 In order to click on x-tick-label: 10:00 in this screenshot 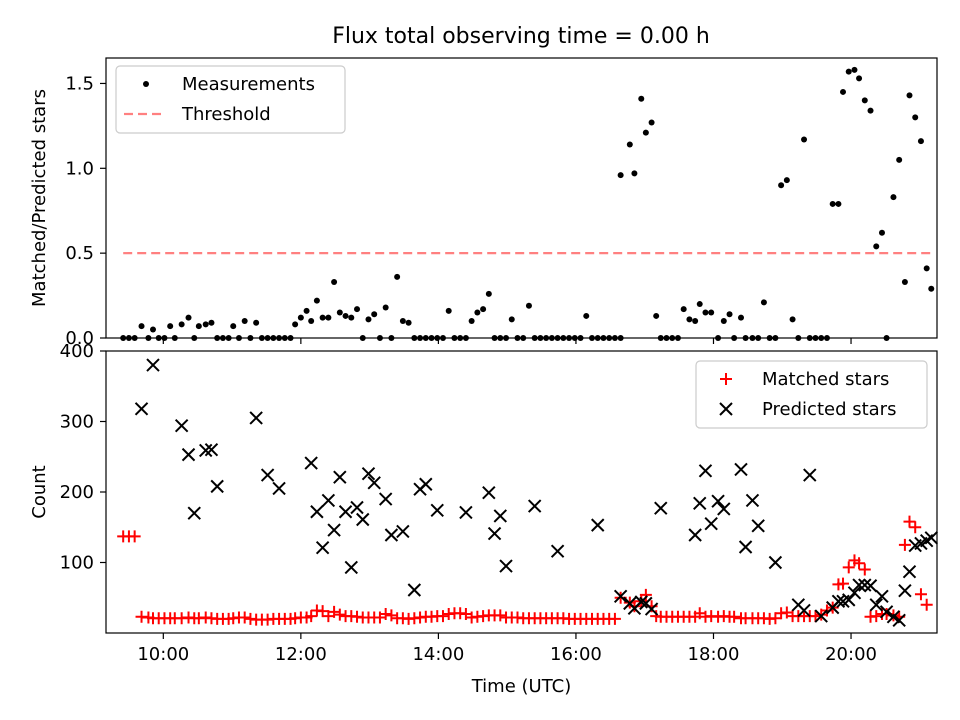, I will do `click(163, 654)`.